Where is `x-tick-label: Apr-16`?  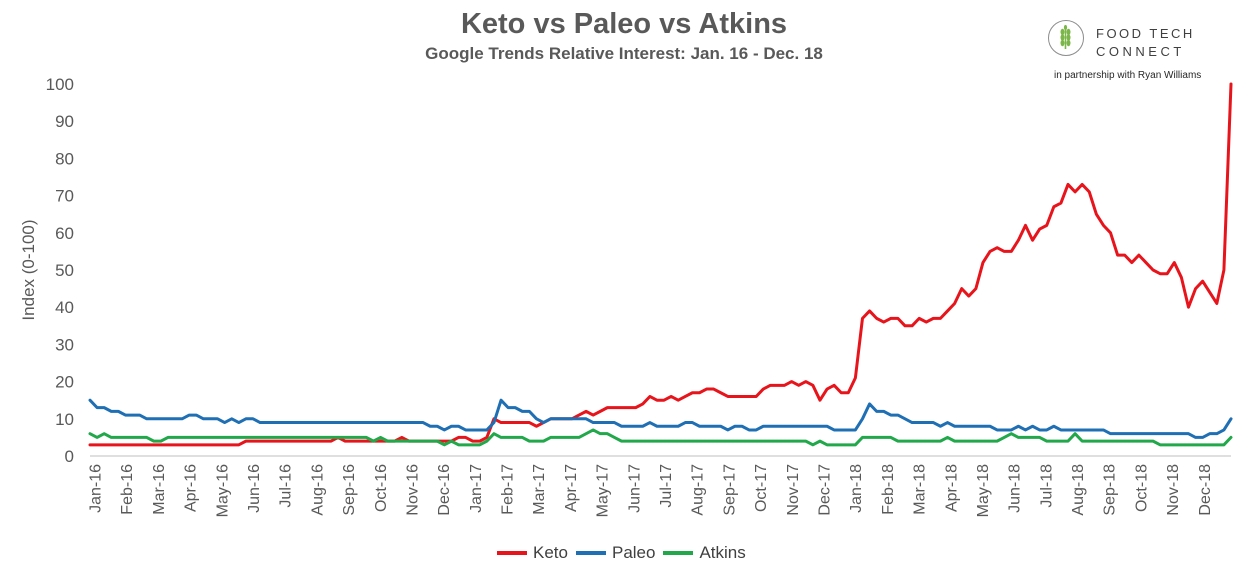
x-tick-label: Apr-16 is located at coordinates (191, 488).